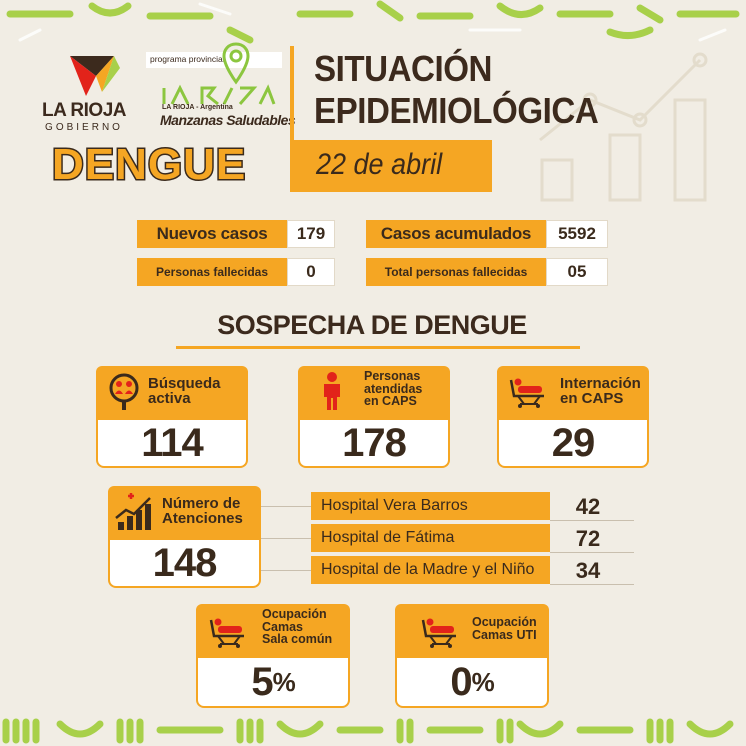 Image resolution: width=746 pixels, height=746 pixels. I want to click on search-people-icon, so click(124, 391).